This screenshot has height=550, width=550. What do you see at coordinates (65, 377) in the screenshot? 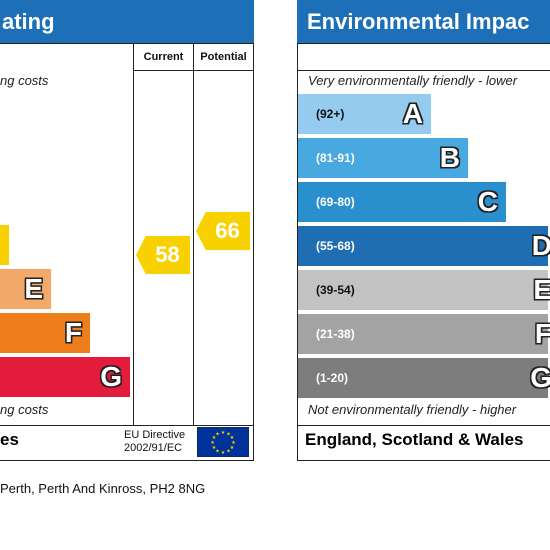
I see `energy-band-g: G` at bounding box center [65, 377].